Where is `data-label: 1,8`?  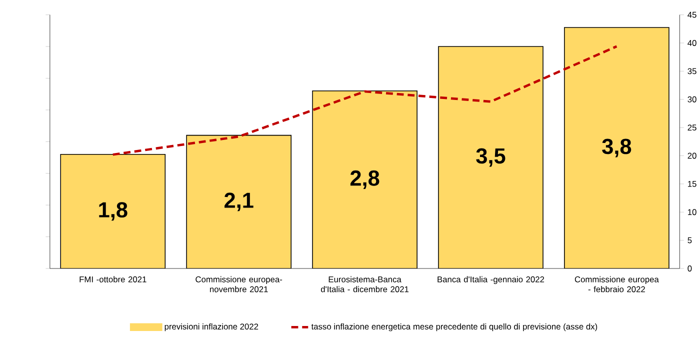 data-label: 1,8 is located at coordinates (113, 211).